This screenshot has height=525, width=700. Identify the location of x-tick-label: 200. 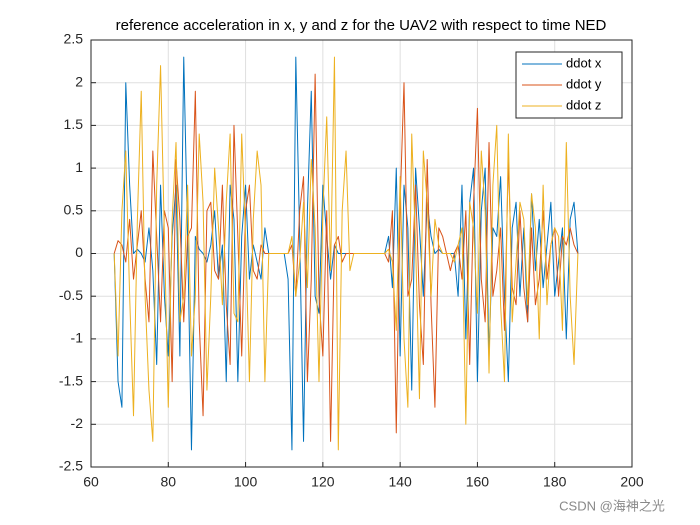
(632, 482).